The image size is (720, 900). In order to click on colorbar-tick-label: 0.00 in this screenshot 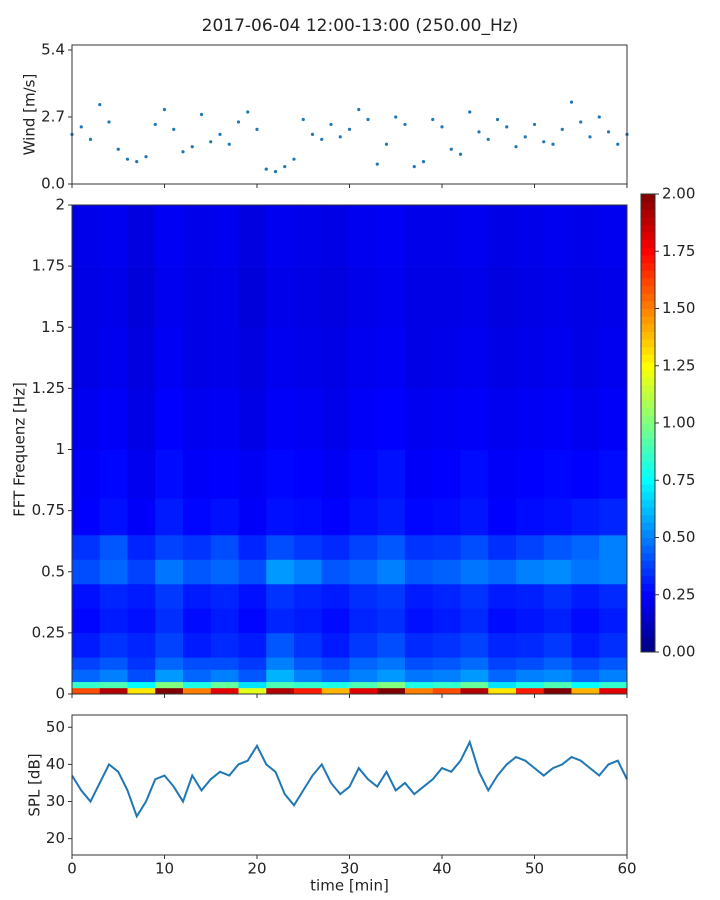, I will do `click(678, 652)`.